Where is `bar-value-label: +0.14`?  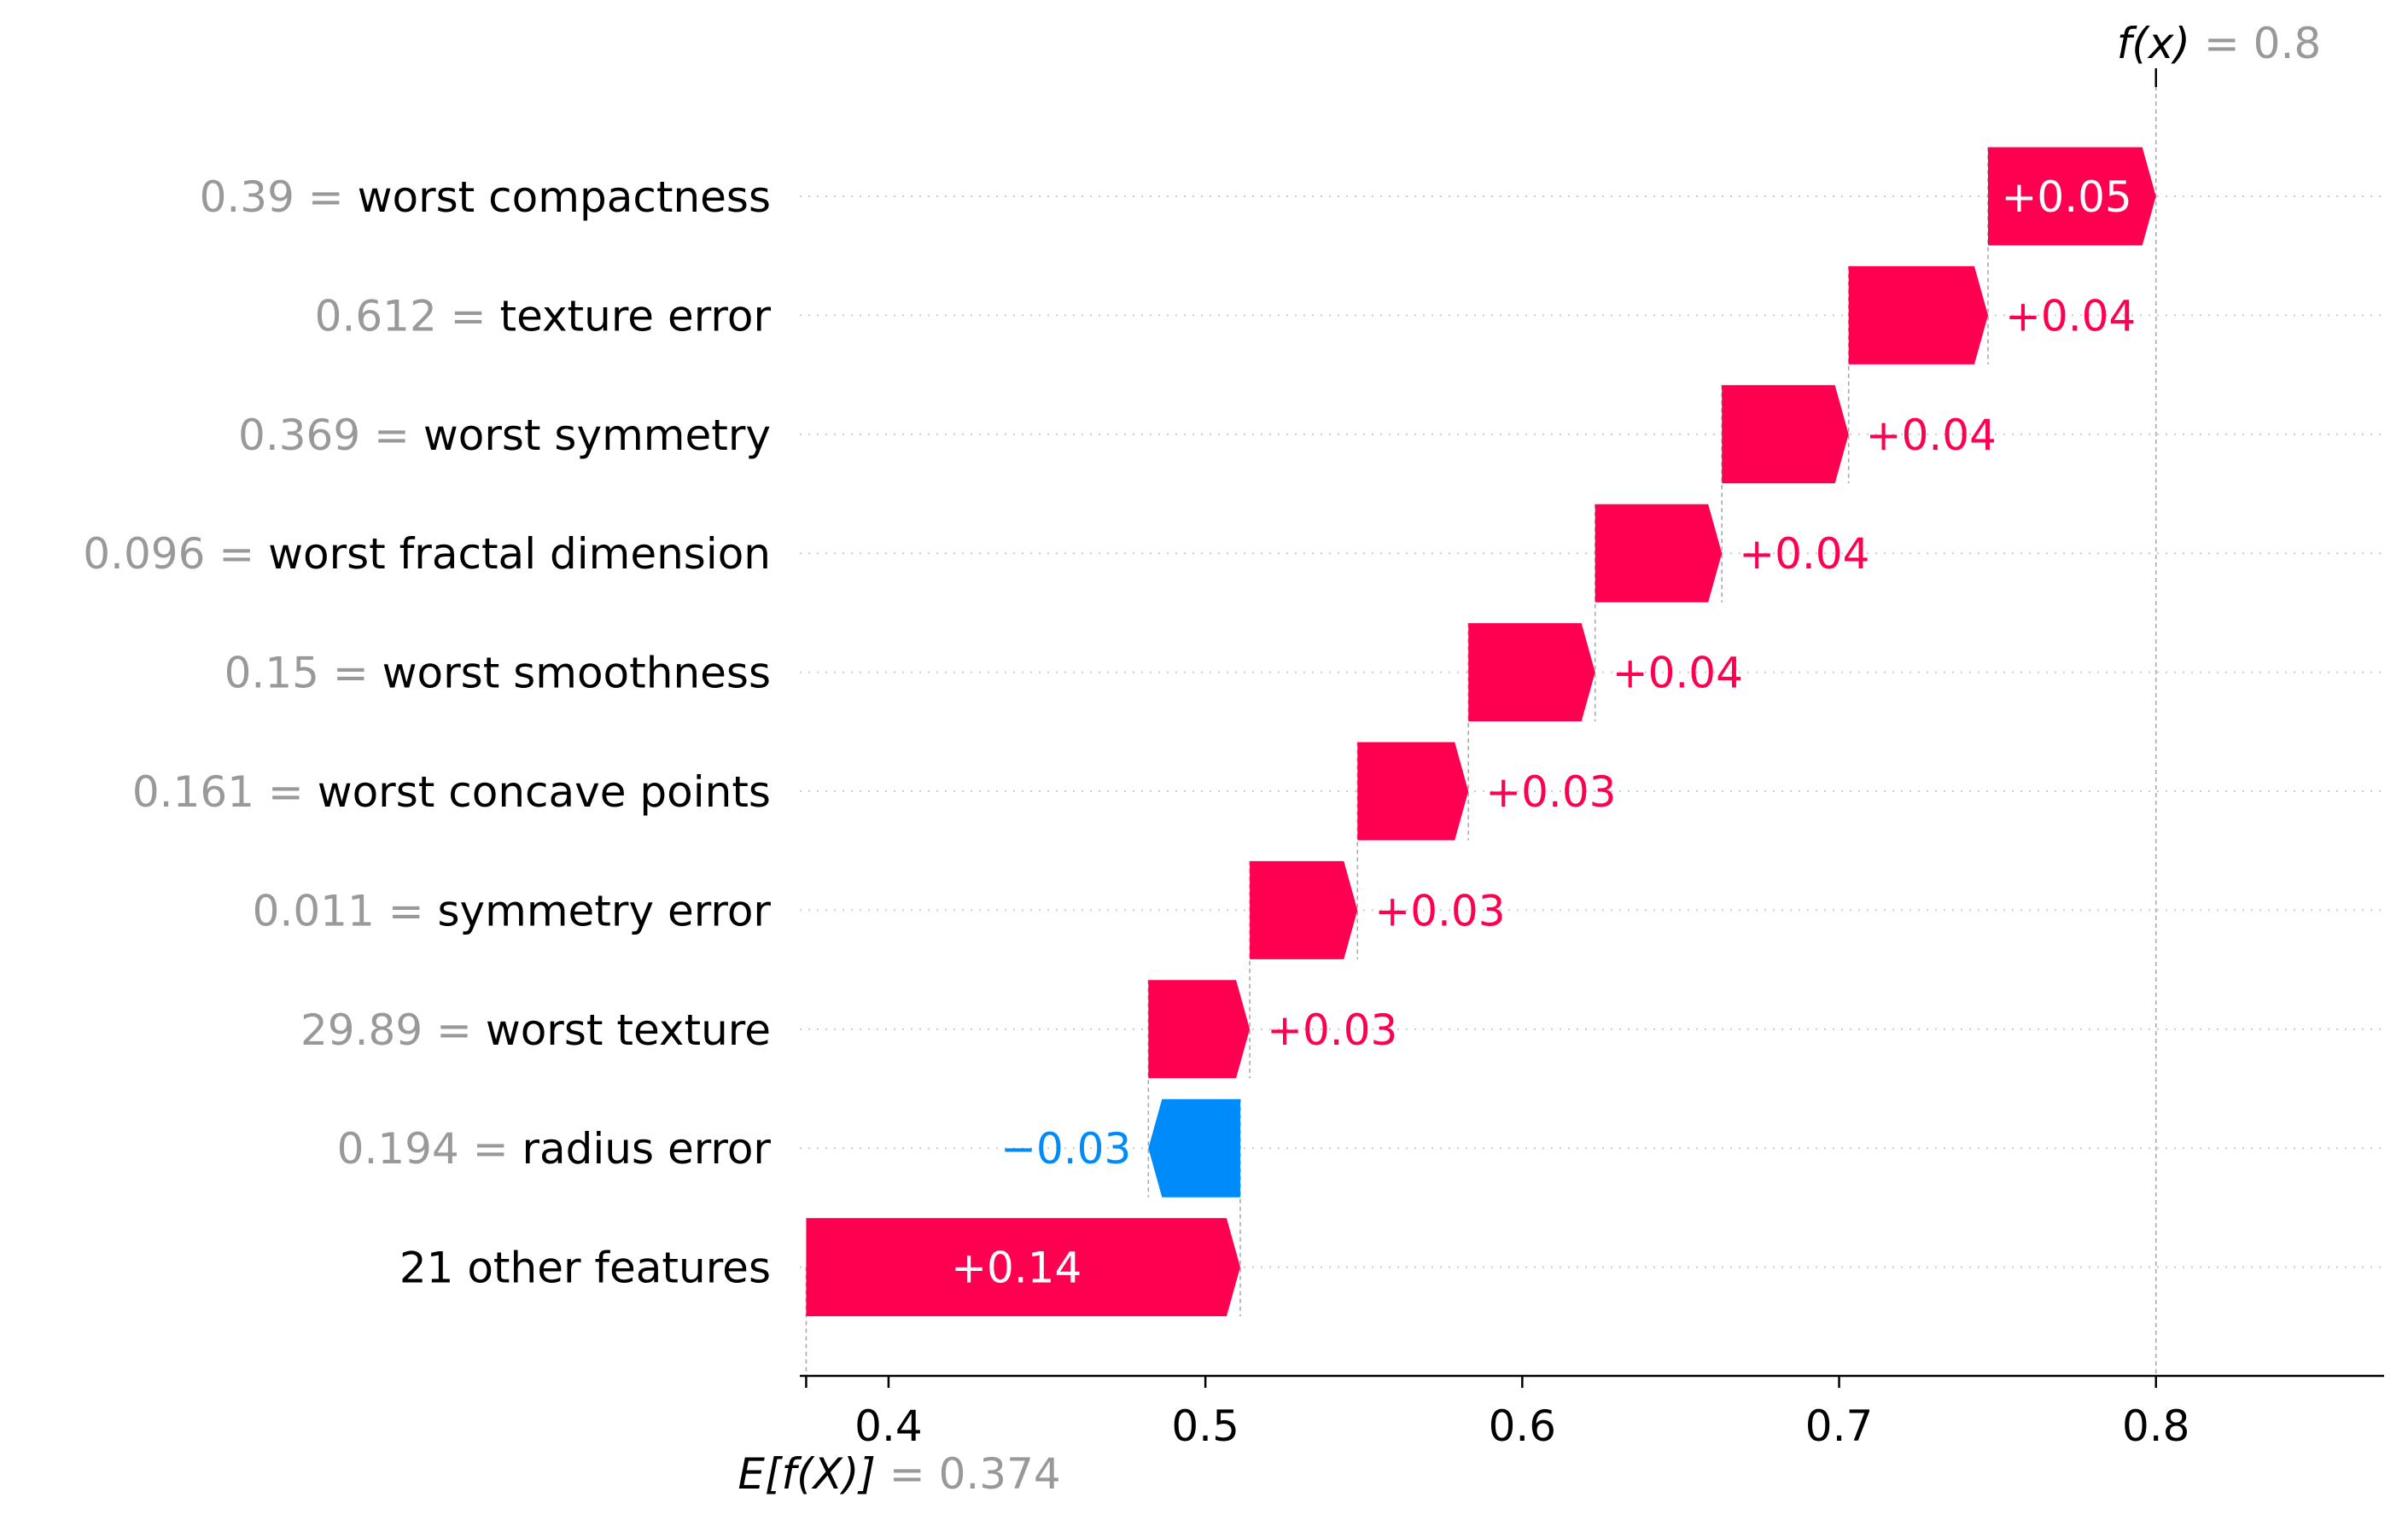
bar-value-label: +0.14 is located at coordinates (1017, 1268).